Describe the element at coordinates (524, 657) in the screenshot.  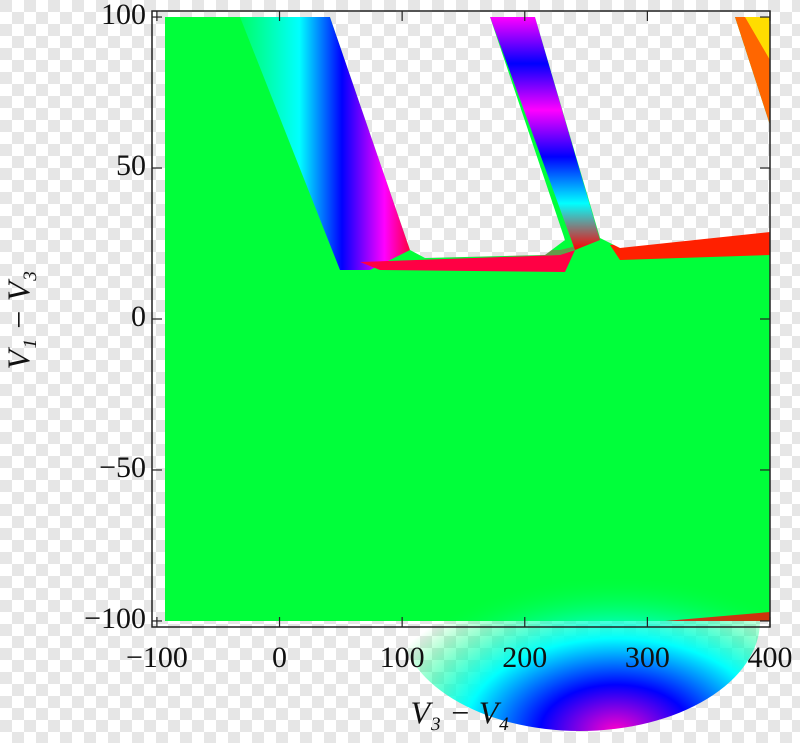
I see `x-tick-label: 200` at that location.